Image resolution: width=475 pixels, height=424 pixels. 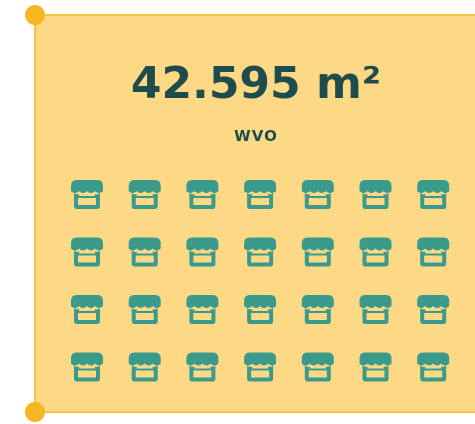 What do you see at coordinates (256, 136) in the screenshot?
I see `subtitle: WVO` at bounding box center [256, 136].